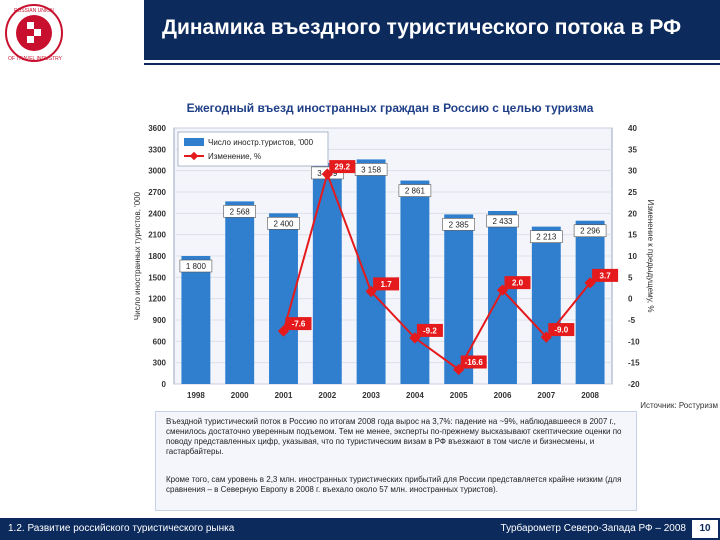  I want to click on y2-tick-label: 5, so click(630, 277).